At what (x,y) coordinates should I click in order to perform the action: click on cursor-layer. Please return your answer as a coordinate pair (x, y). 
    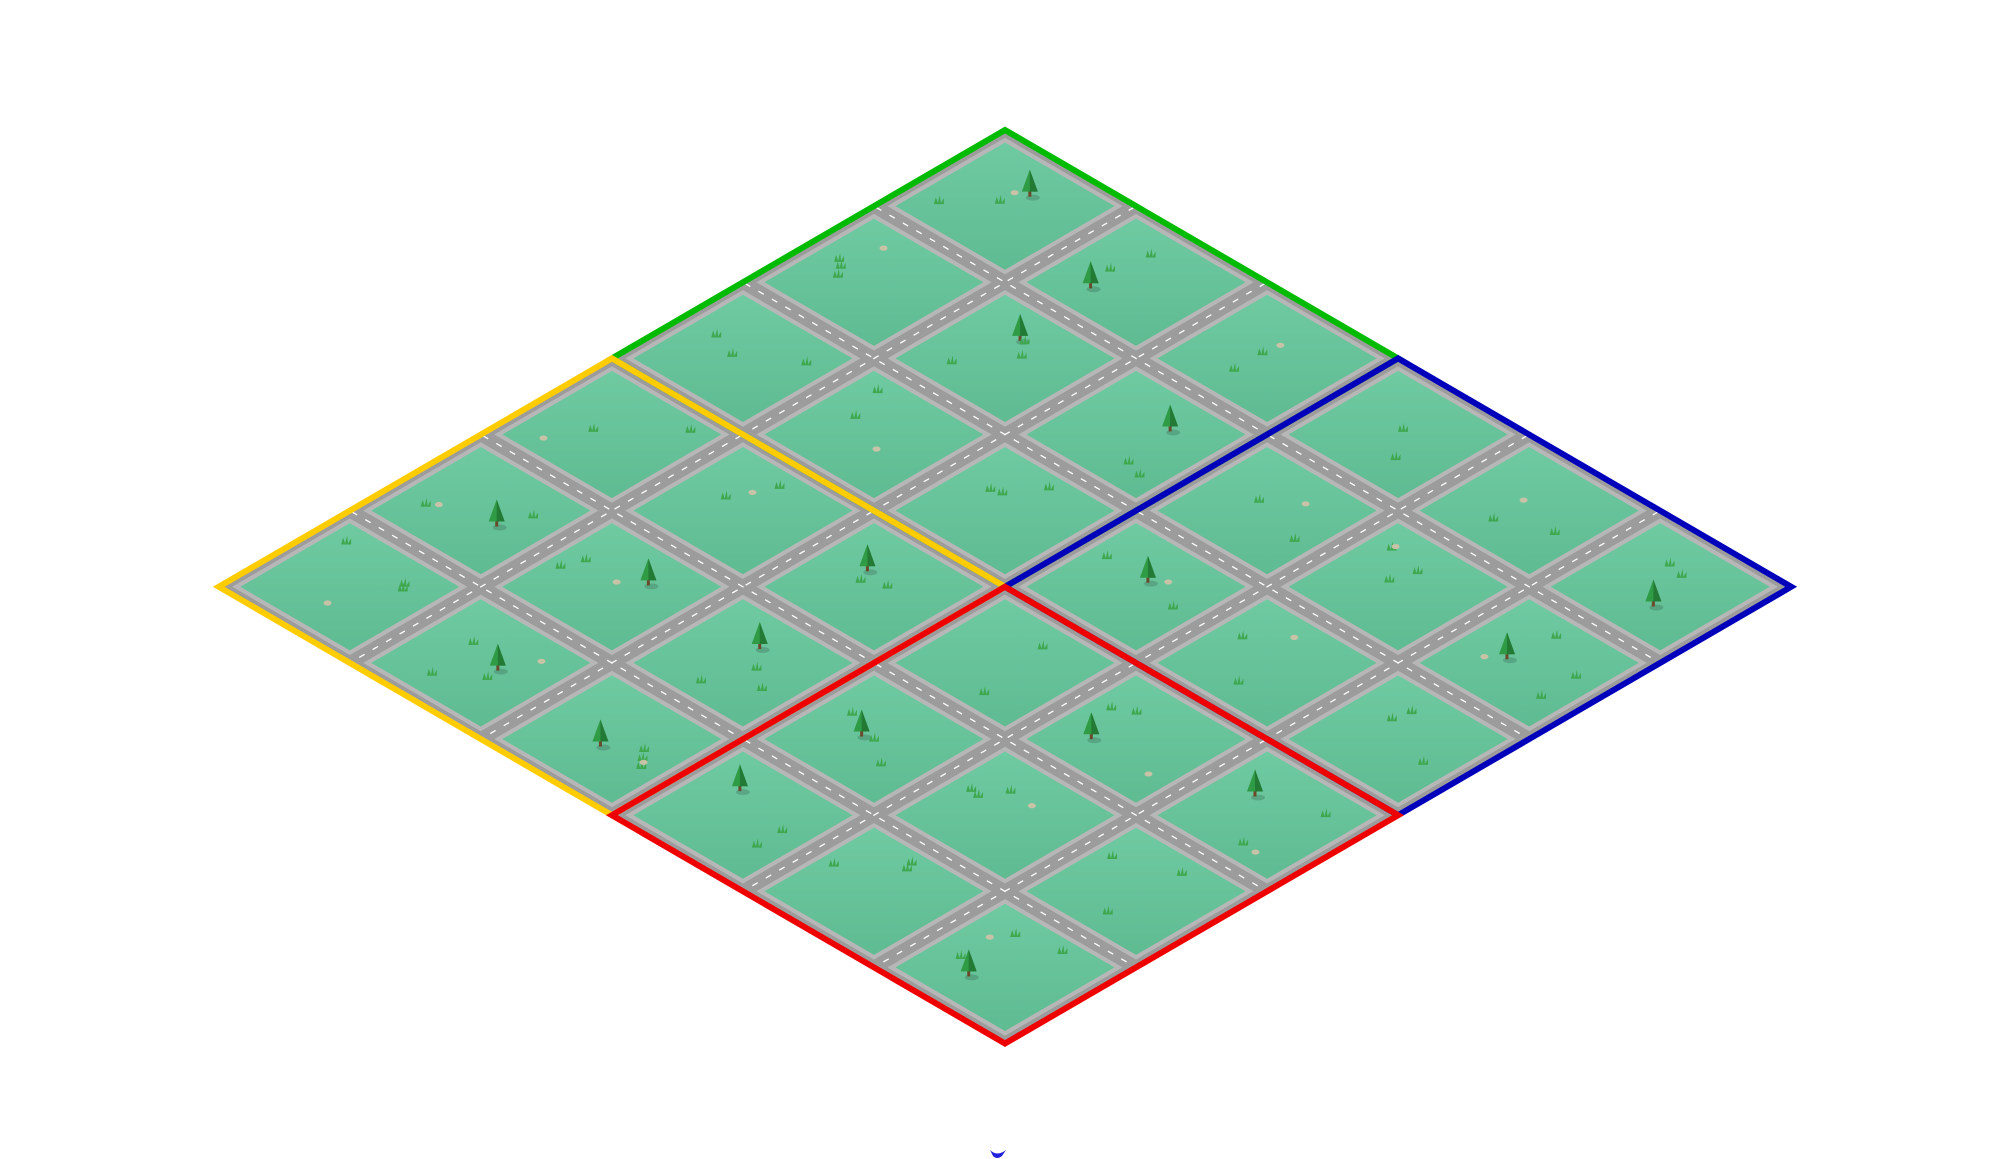
    Looking at the image, I should click on (998, 1154).